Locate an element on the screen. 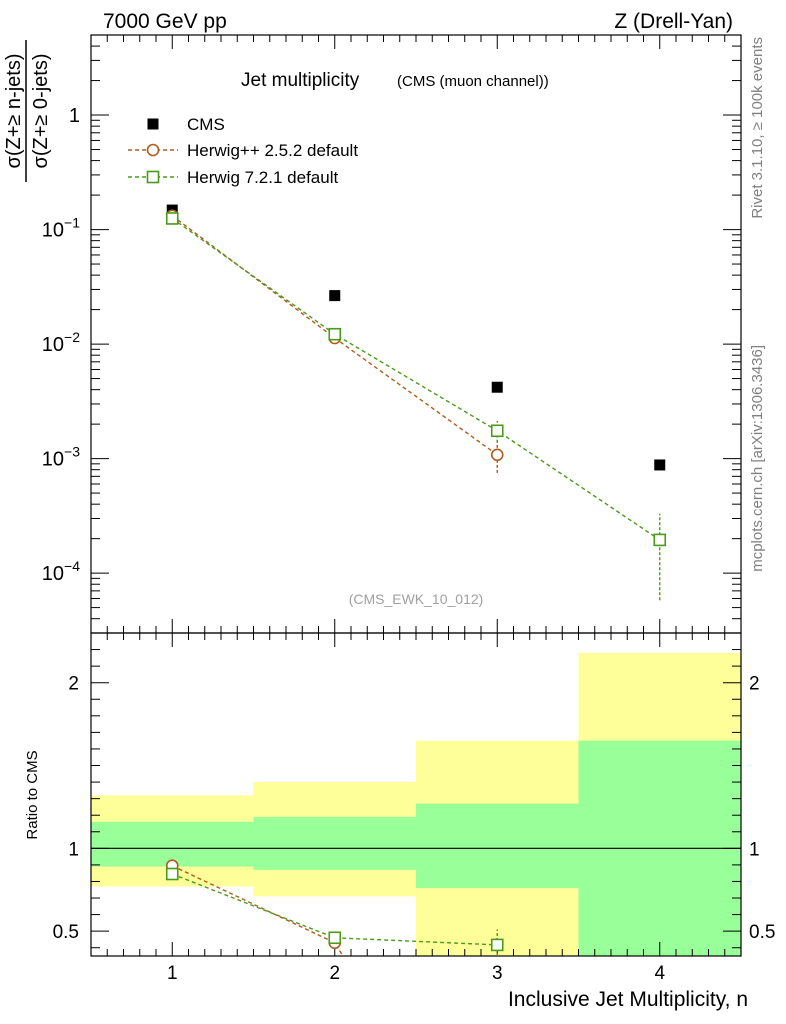  y-axis-label-numerator: σ(Z+≥ n-jets) is located at coordinates (14, 111).